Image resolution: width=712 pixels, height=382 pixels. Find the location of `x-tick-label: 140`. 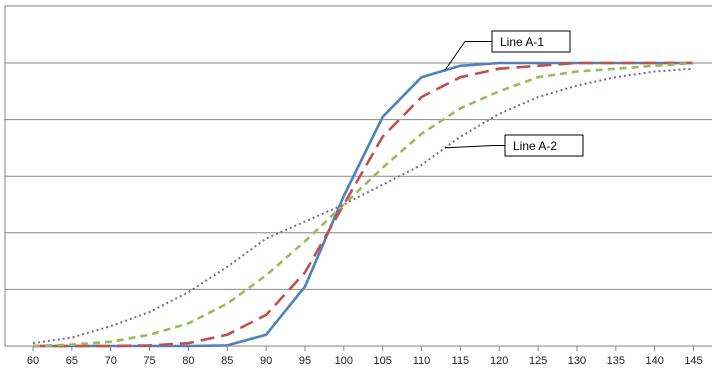

x-tick-label: 140 is located at coordinates (654, 361).